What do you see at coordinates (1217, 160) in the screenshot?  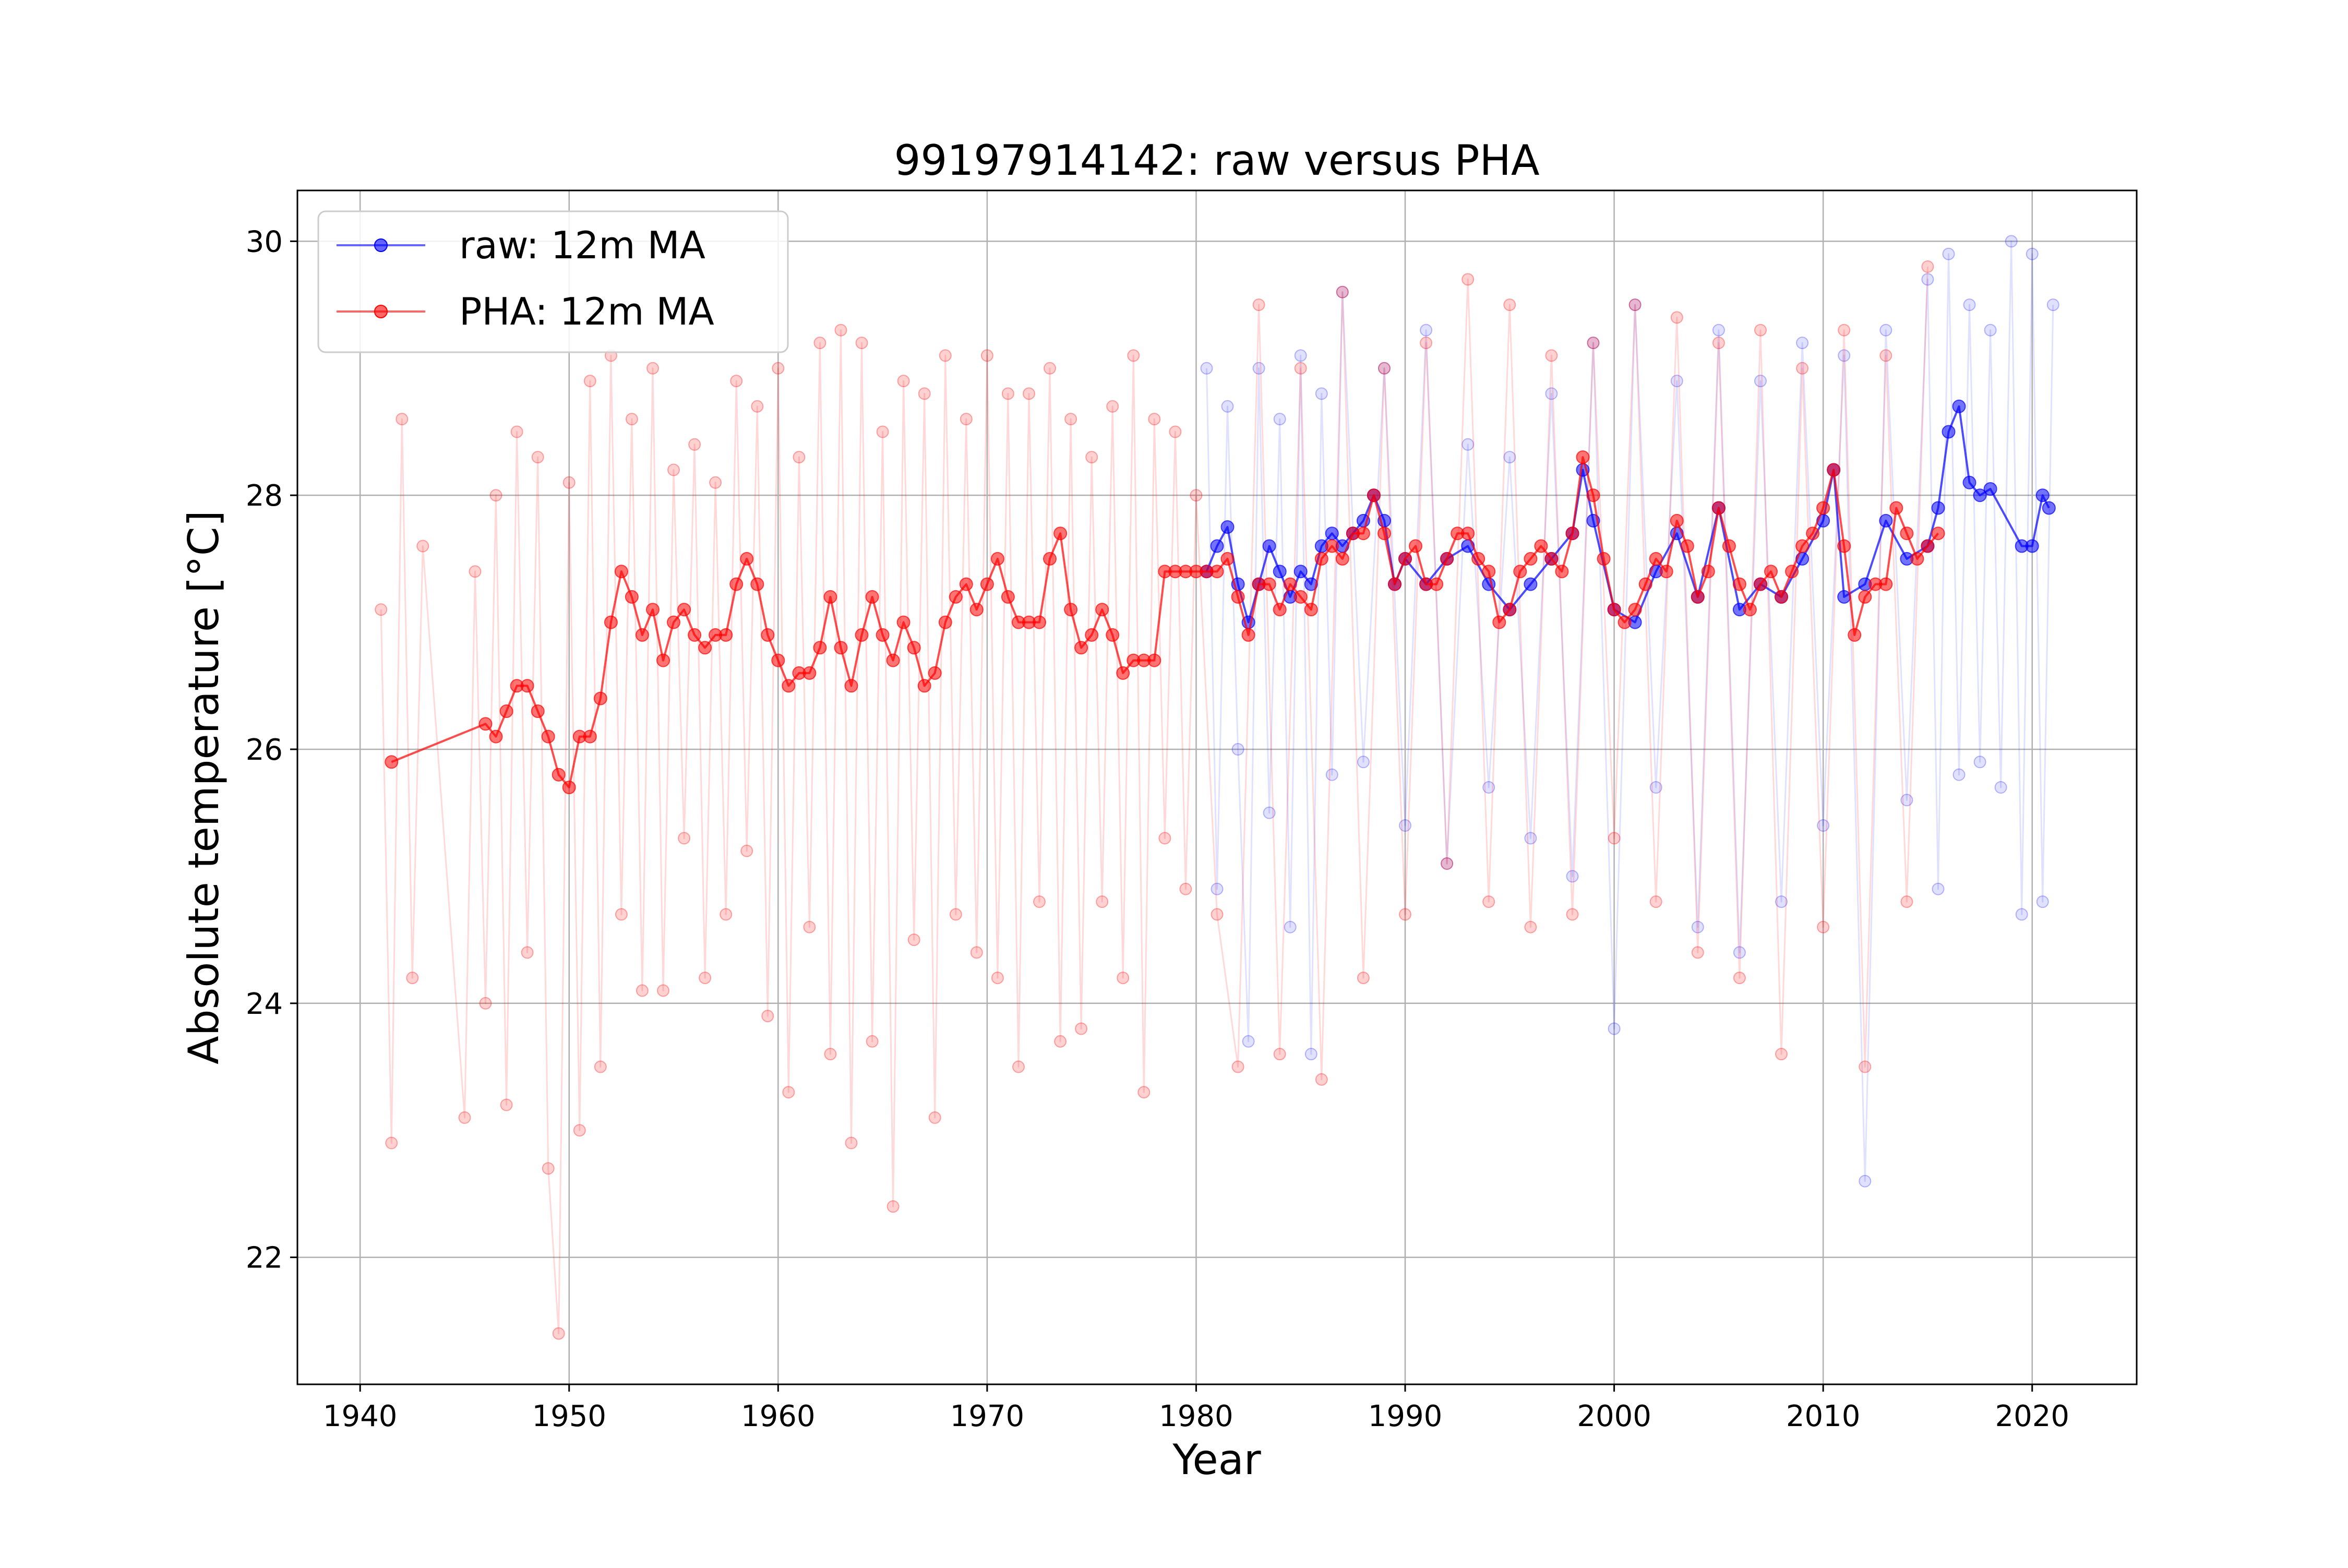 I see `chart-title: 99197914142: raw versus PHA` at bounding box center [1217, 160].